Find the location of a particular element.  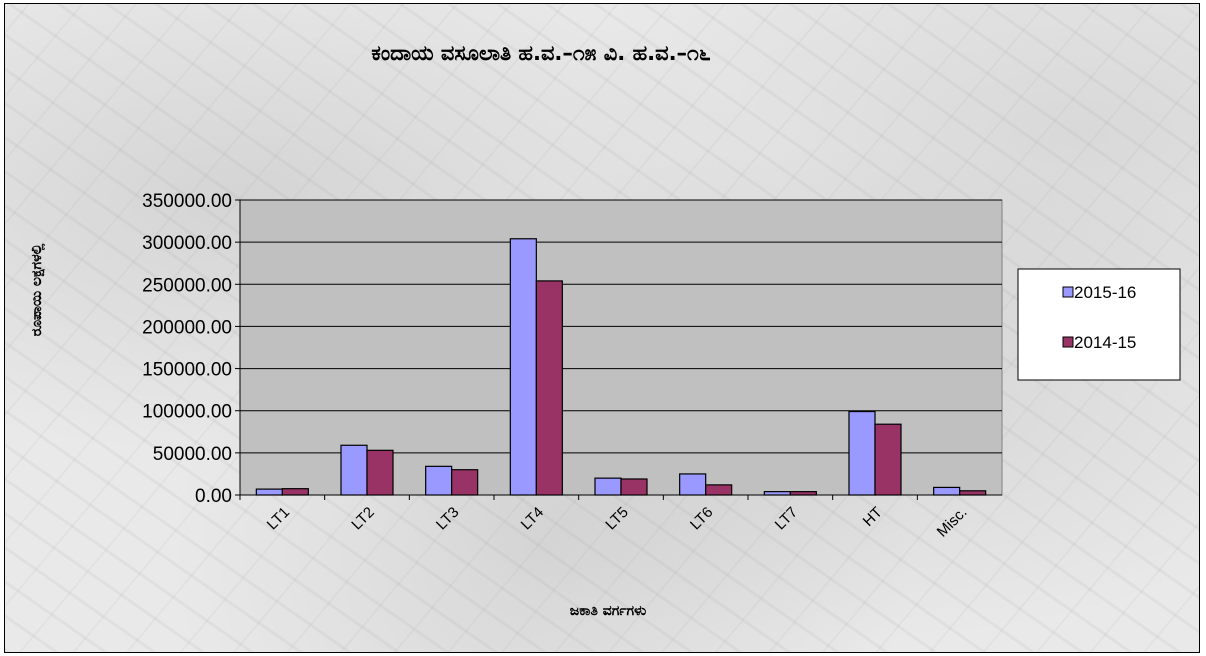

legend-label-2015-16: 2015-16 is located at coordinates (1105, 292).